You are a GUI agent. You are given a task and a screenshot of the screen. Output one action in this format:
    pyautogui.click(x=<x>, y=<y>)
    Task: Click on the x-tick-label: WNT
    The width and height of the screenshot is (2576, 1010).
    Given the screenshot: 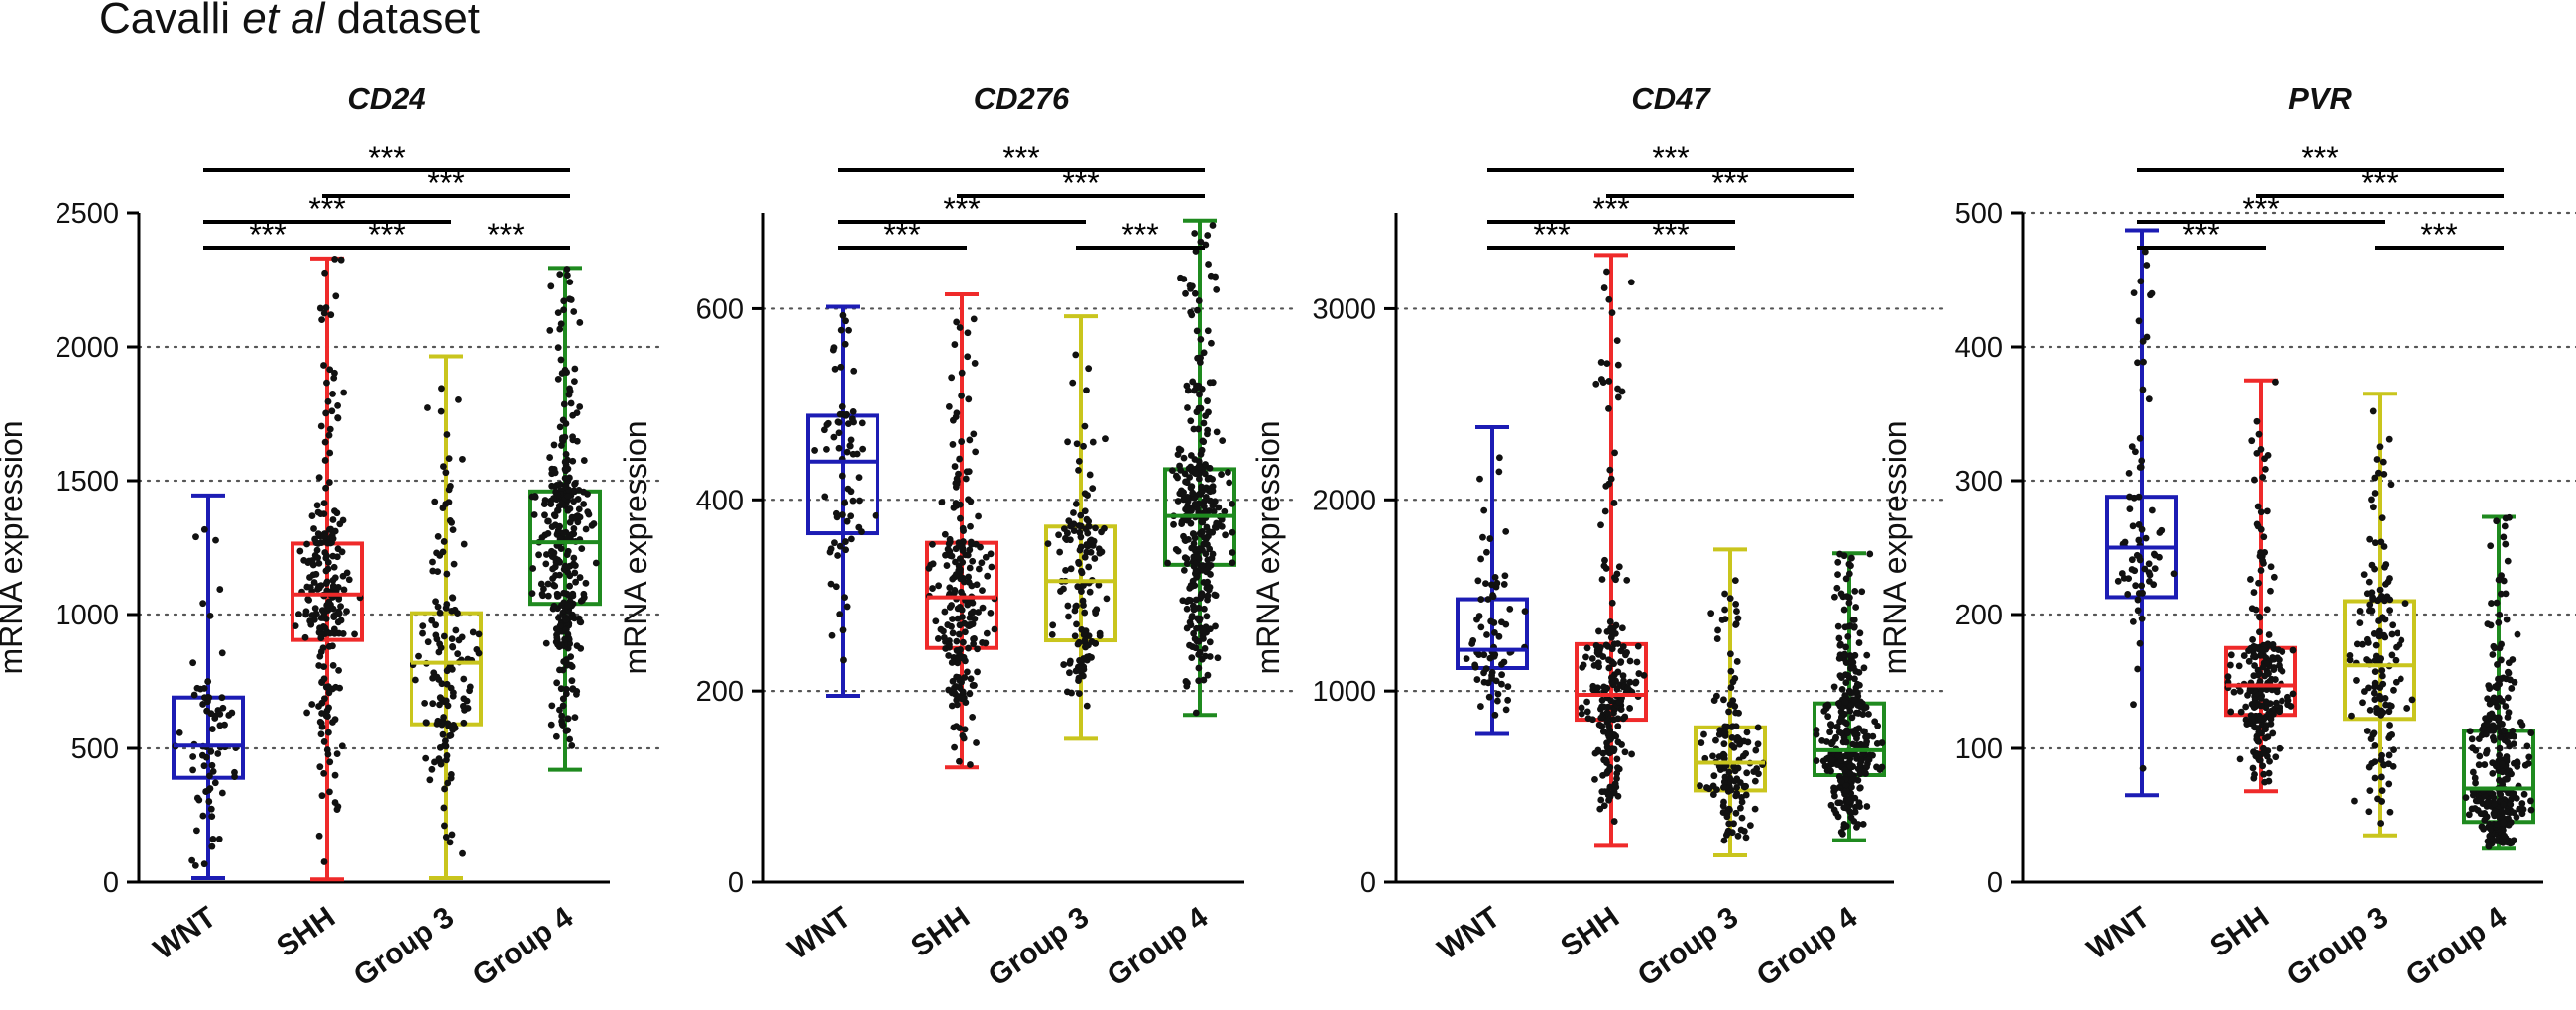 What is the action you would take?
    pyautogui.click(x=185, y=933)
    